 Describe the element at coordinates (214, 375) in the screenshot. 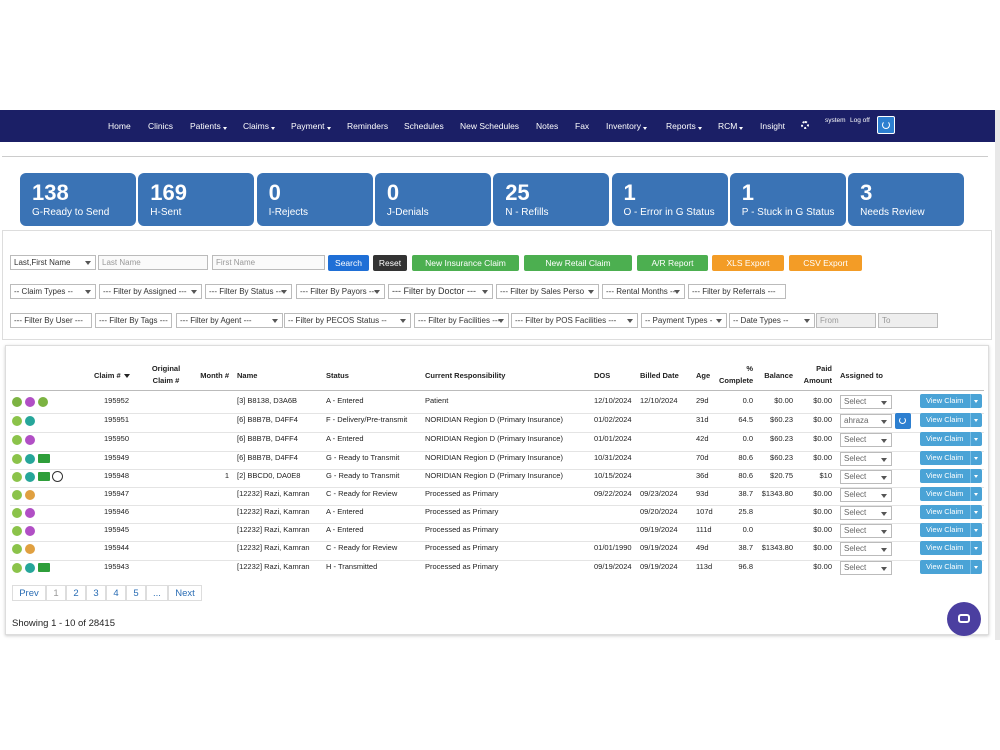

I see `column-header: Month #` at that location.